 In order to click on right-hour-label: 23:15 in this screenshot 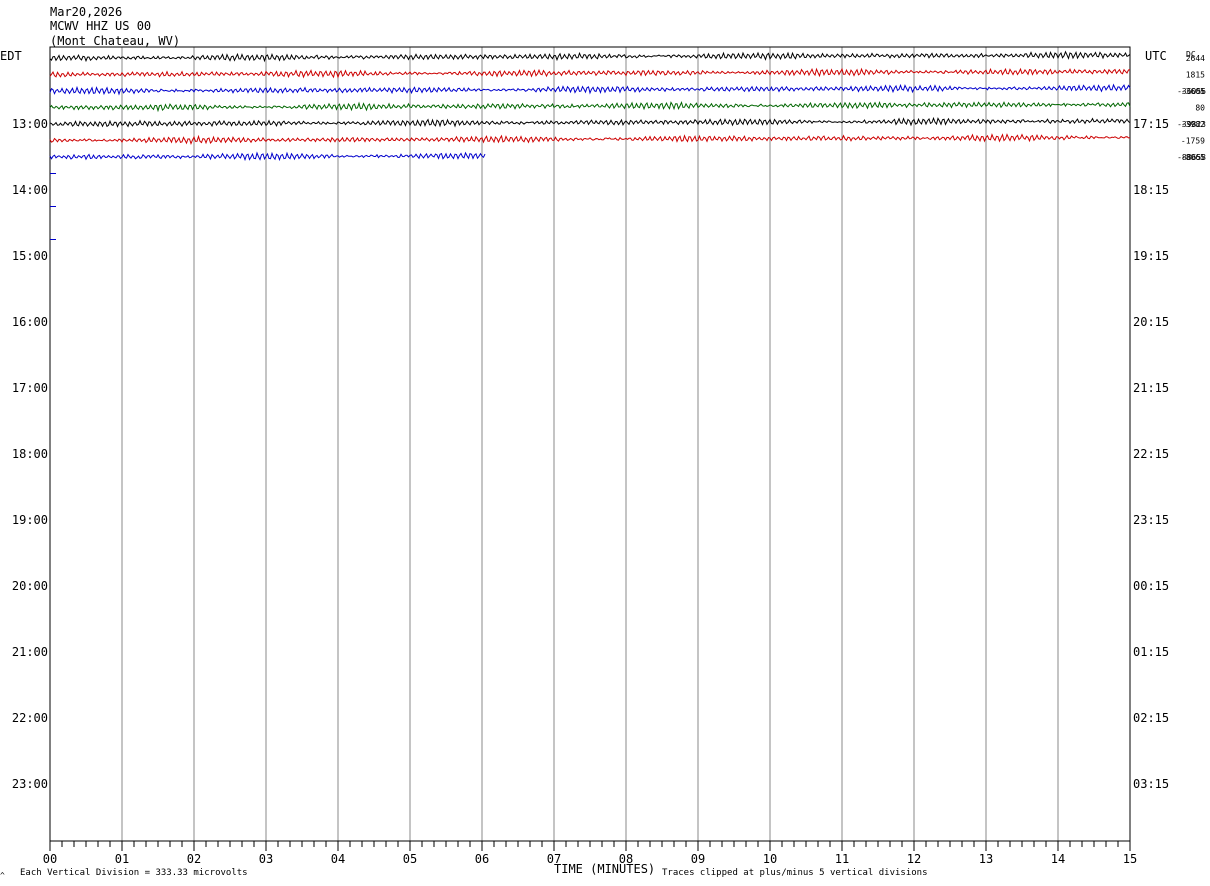, I will do `click(1151, 520)`.